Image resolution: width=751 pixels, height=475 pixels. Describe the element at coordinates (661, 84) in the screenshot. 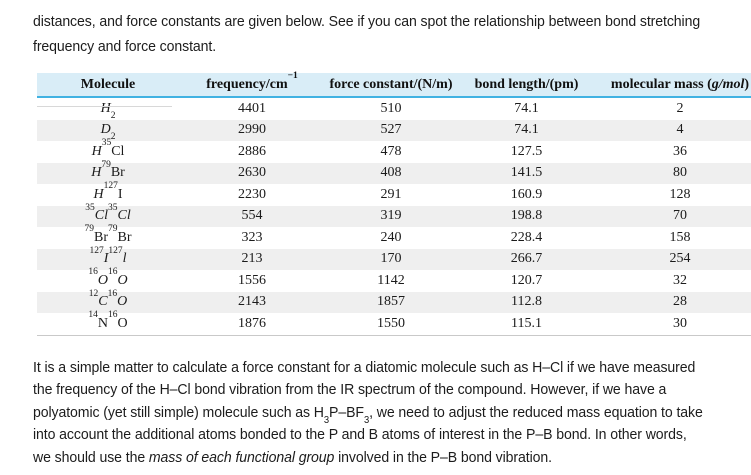

I see `text-segment: molecular mass (` at that location.